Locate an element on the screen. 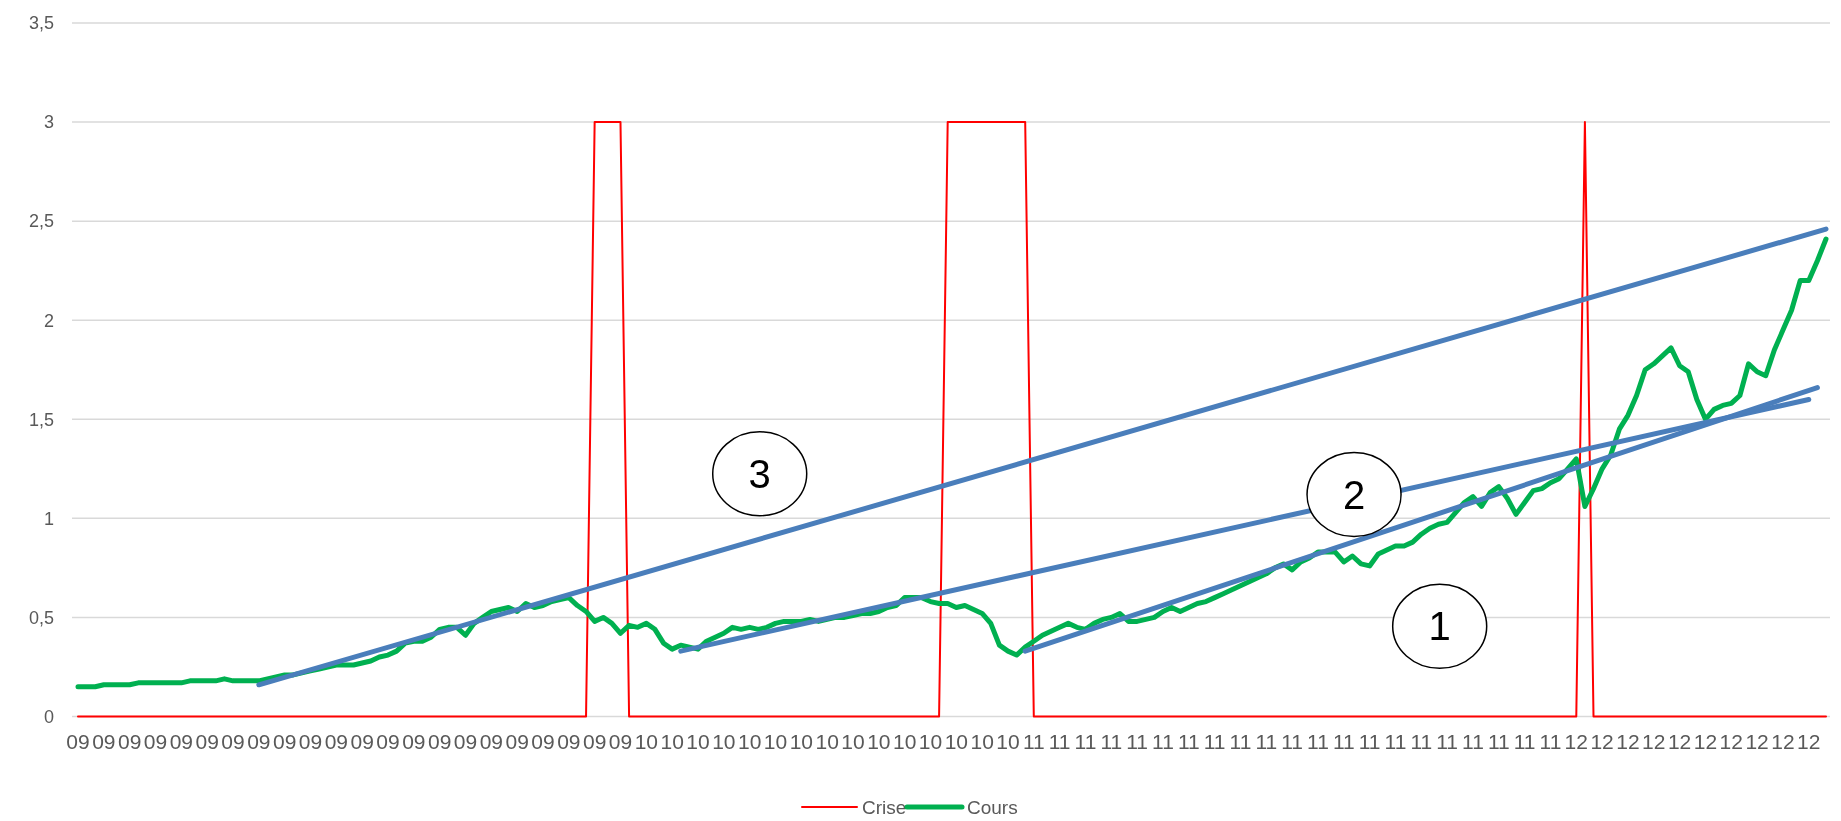 This screenshot has height=821, width=1841. y-tick-label: 2 is located at coordinates (48, 320).